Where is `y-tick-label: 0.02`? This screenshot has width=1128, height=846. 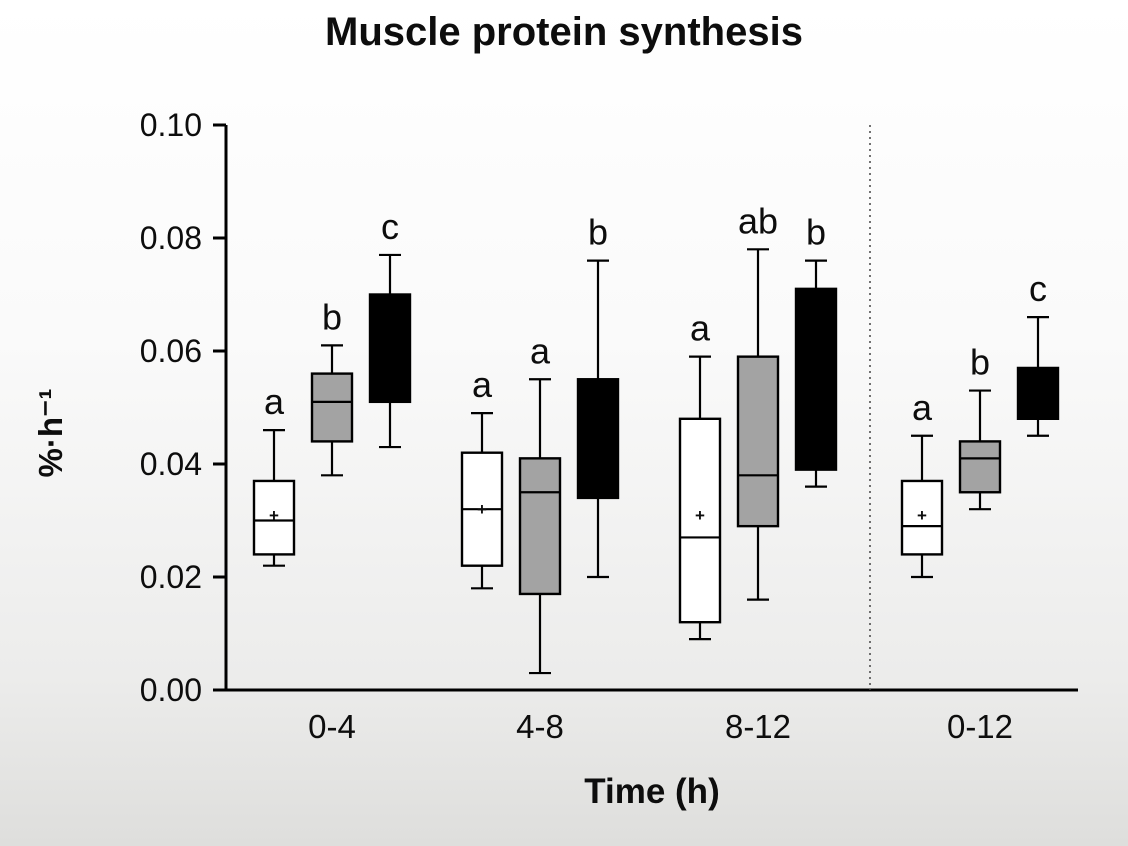
y-tick-label: 0.02 is located at coordinates (171, 577).